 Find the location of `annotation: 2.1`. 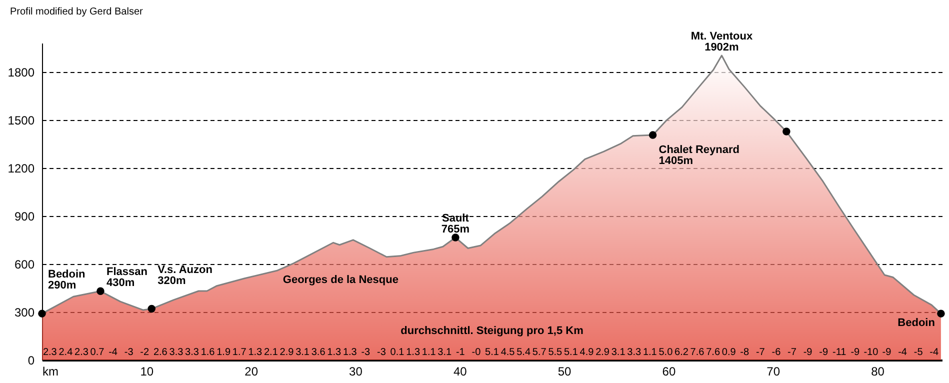

annotation: 2.1 is located at coordinates (271, 352).